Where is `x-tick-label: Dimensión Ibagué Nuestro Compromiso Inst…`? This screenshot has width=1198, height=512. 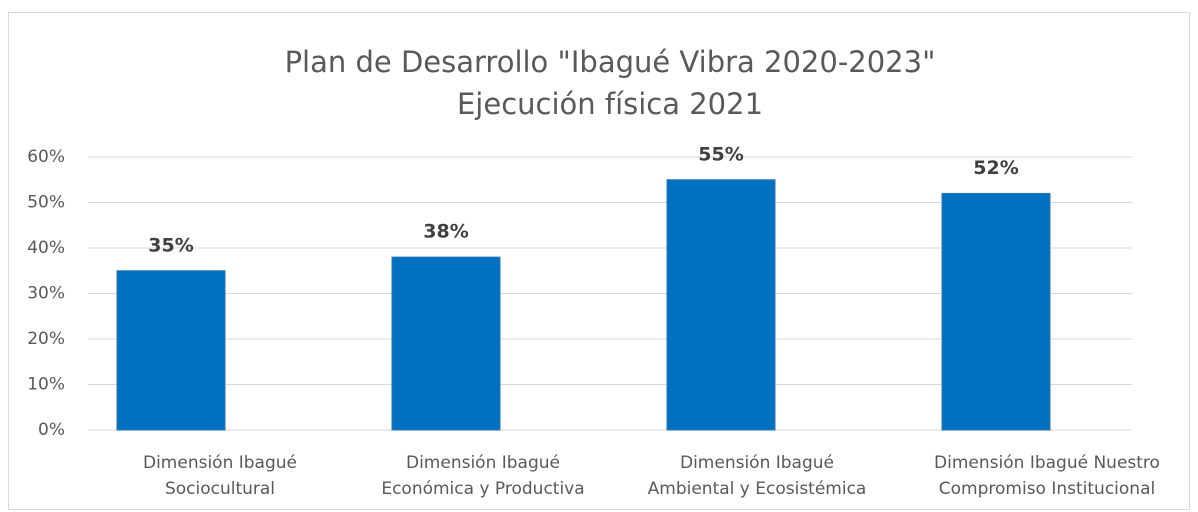
x-tick-label: Dimensión Ibagué Nuestro Compromiso Inst… is located at coordinates (1047, 476).